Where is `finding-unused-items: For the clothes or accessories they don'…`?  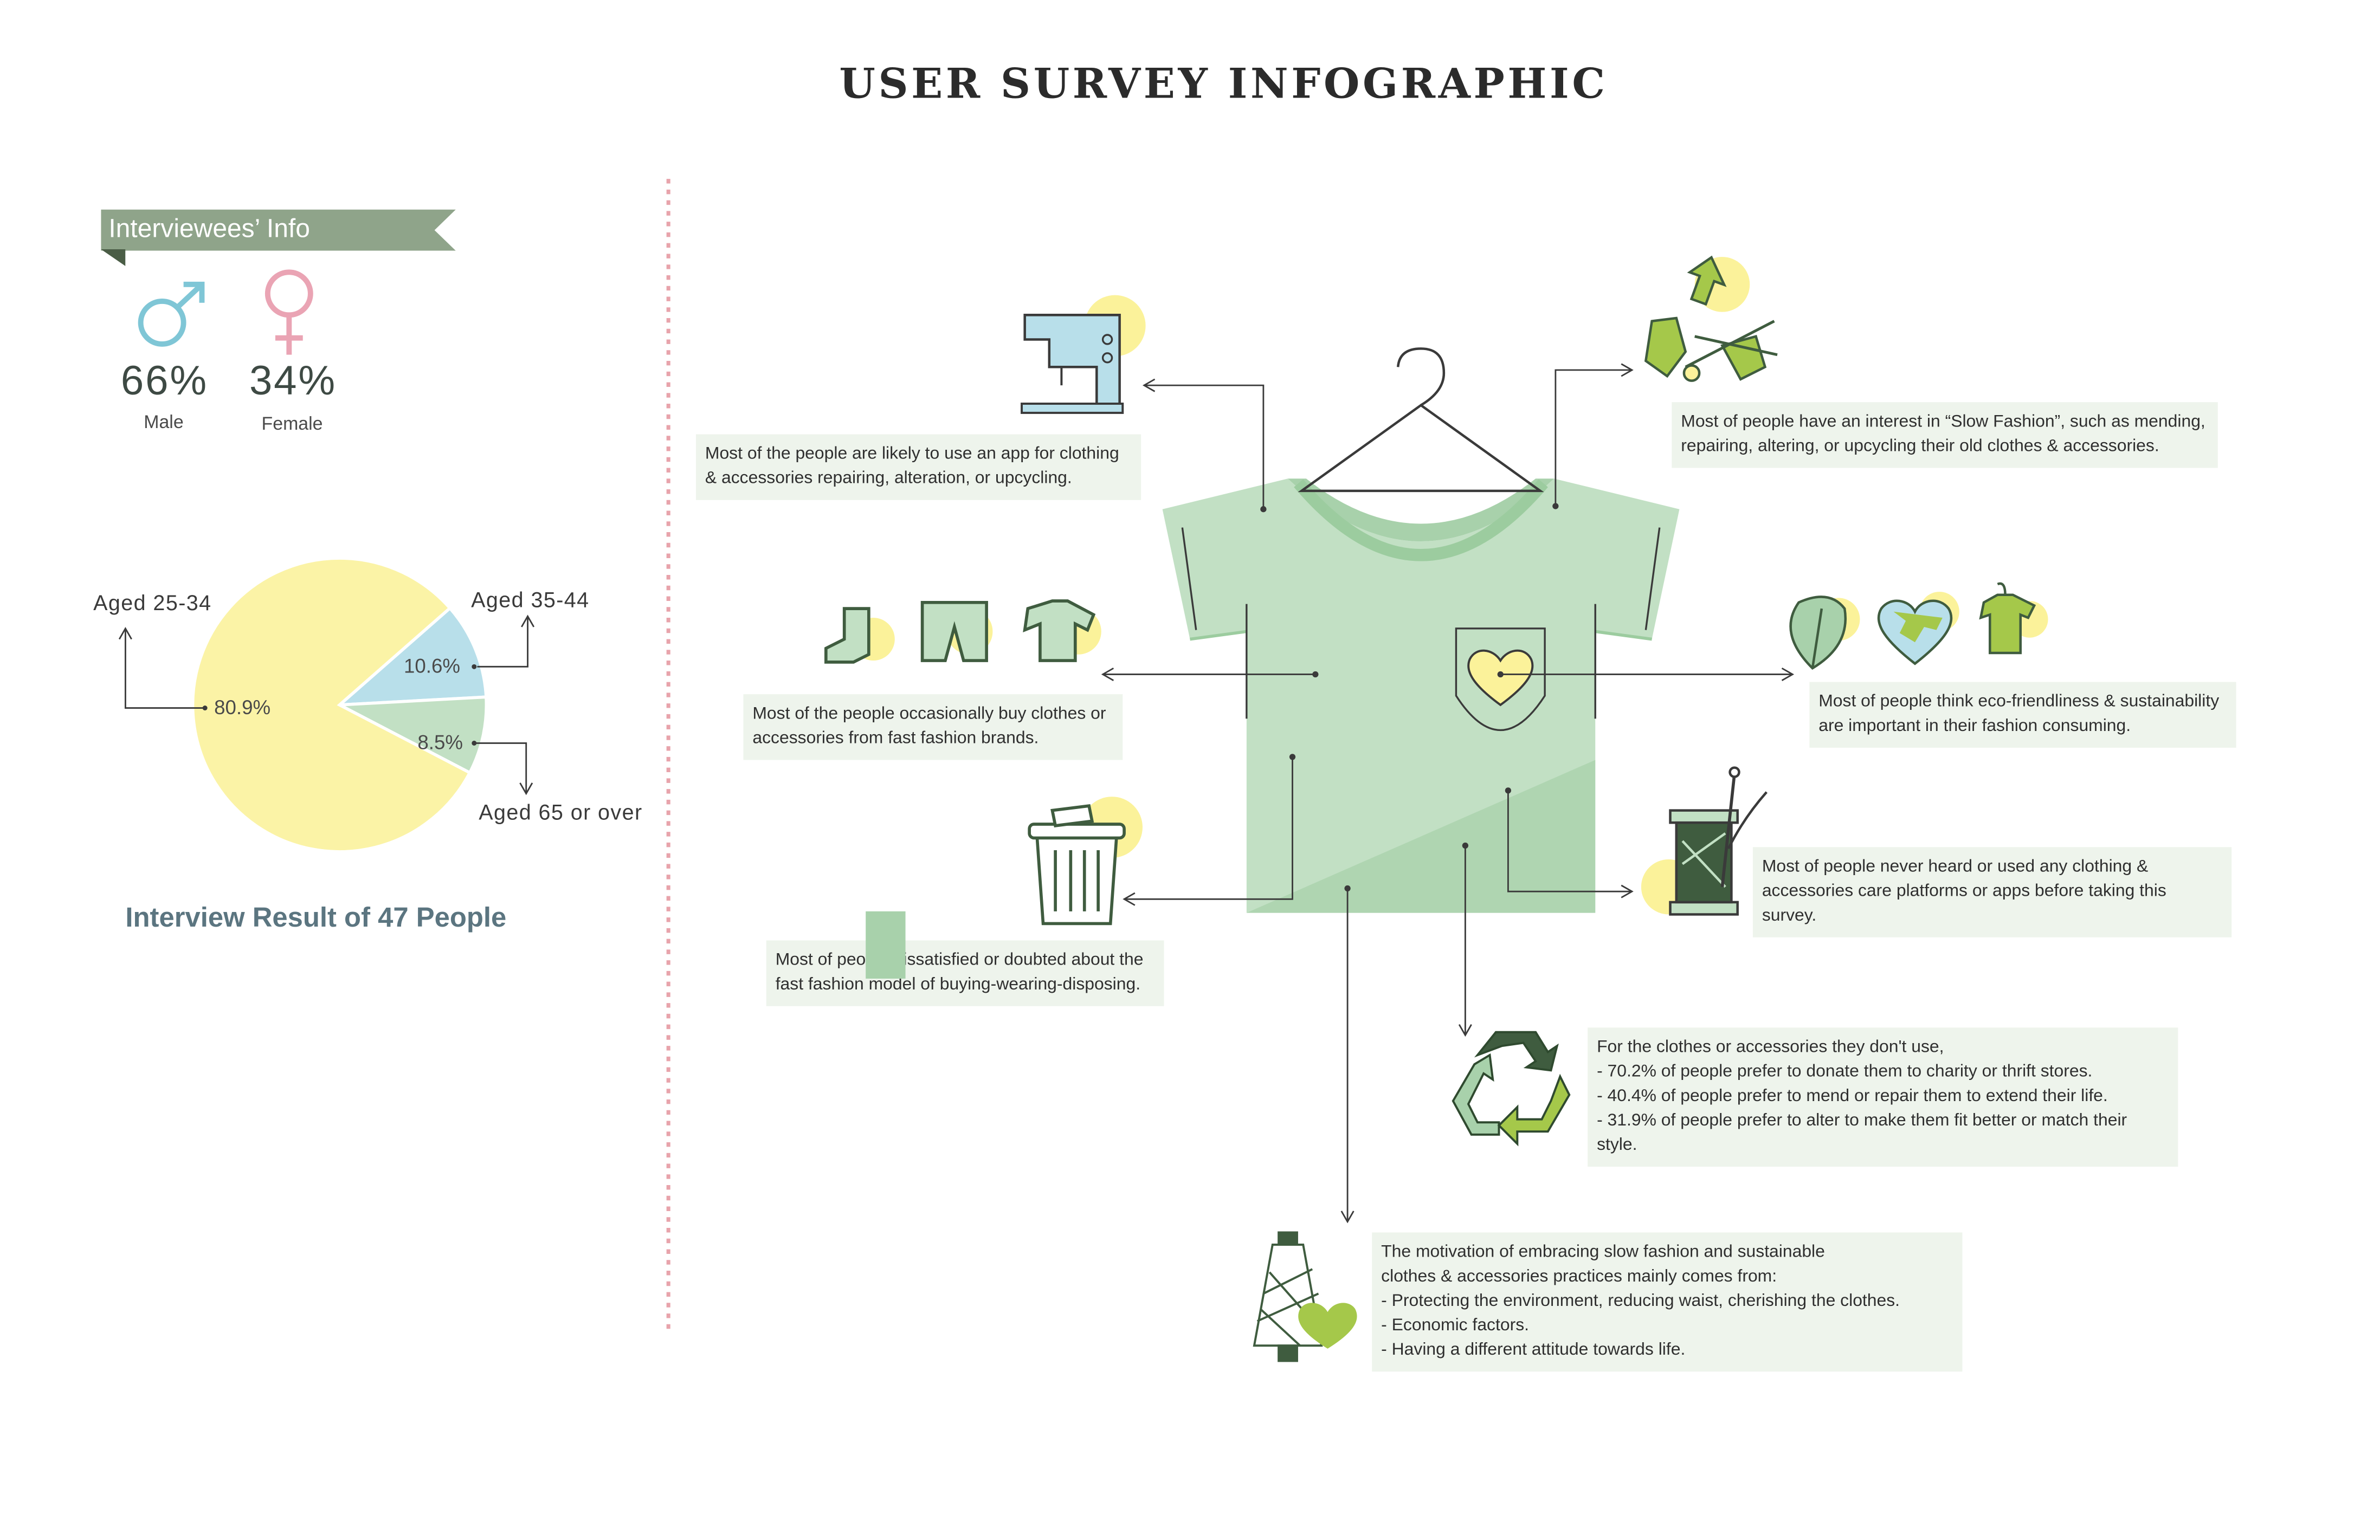
finding-unused-items: For the clothes or accessories they don'… is located at coordinates (1883, 1097).